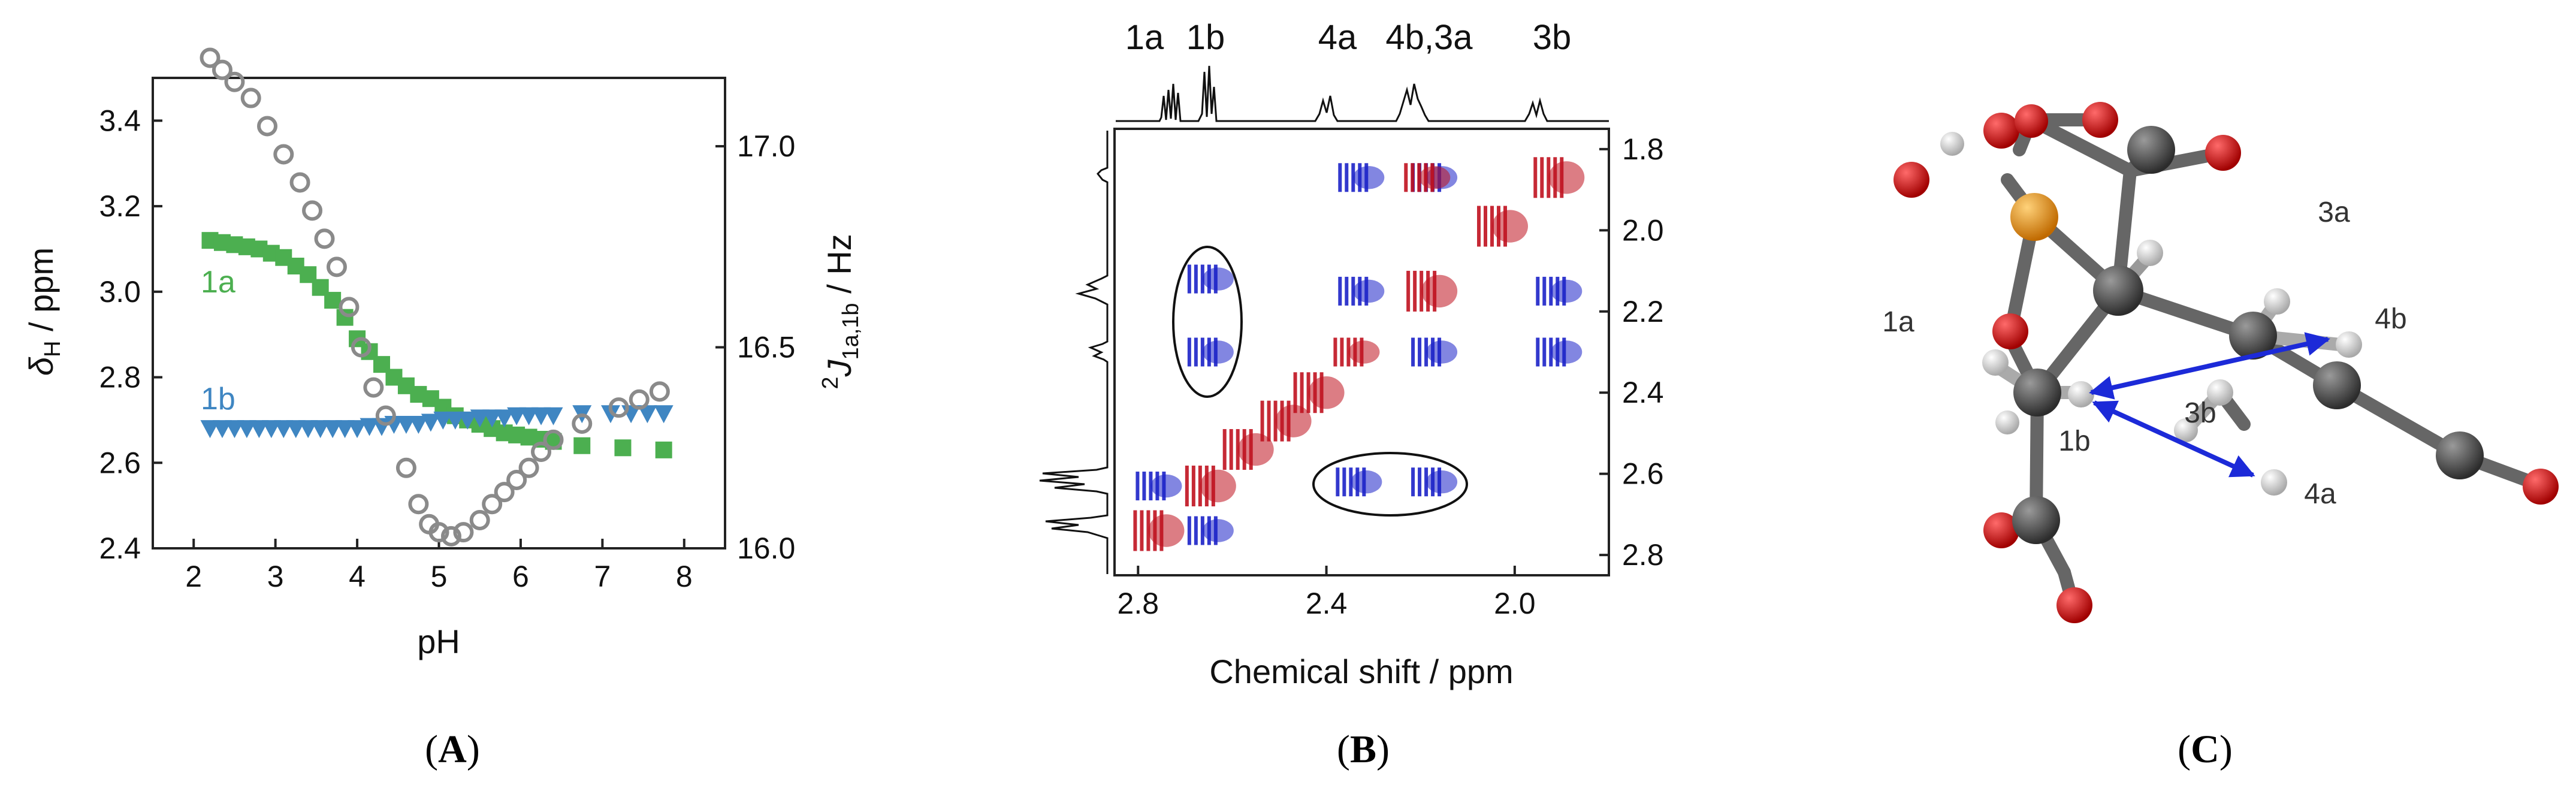  Describe the element at coordinates (2034, 217) in the screenshot. I see `phosphorus-atom` at that location.